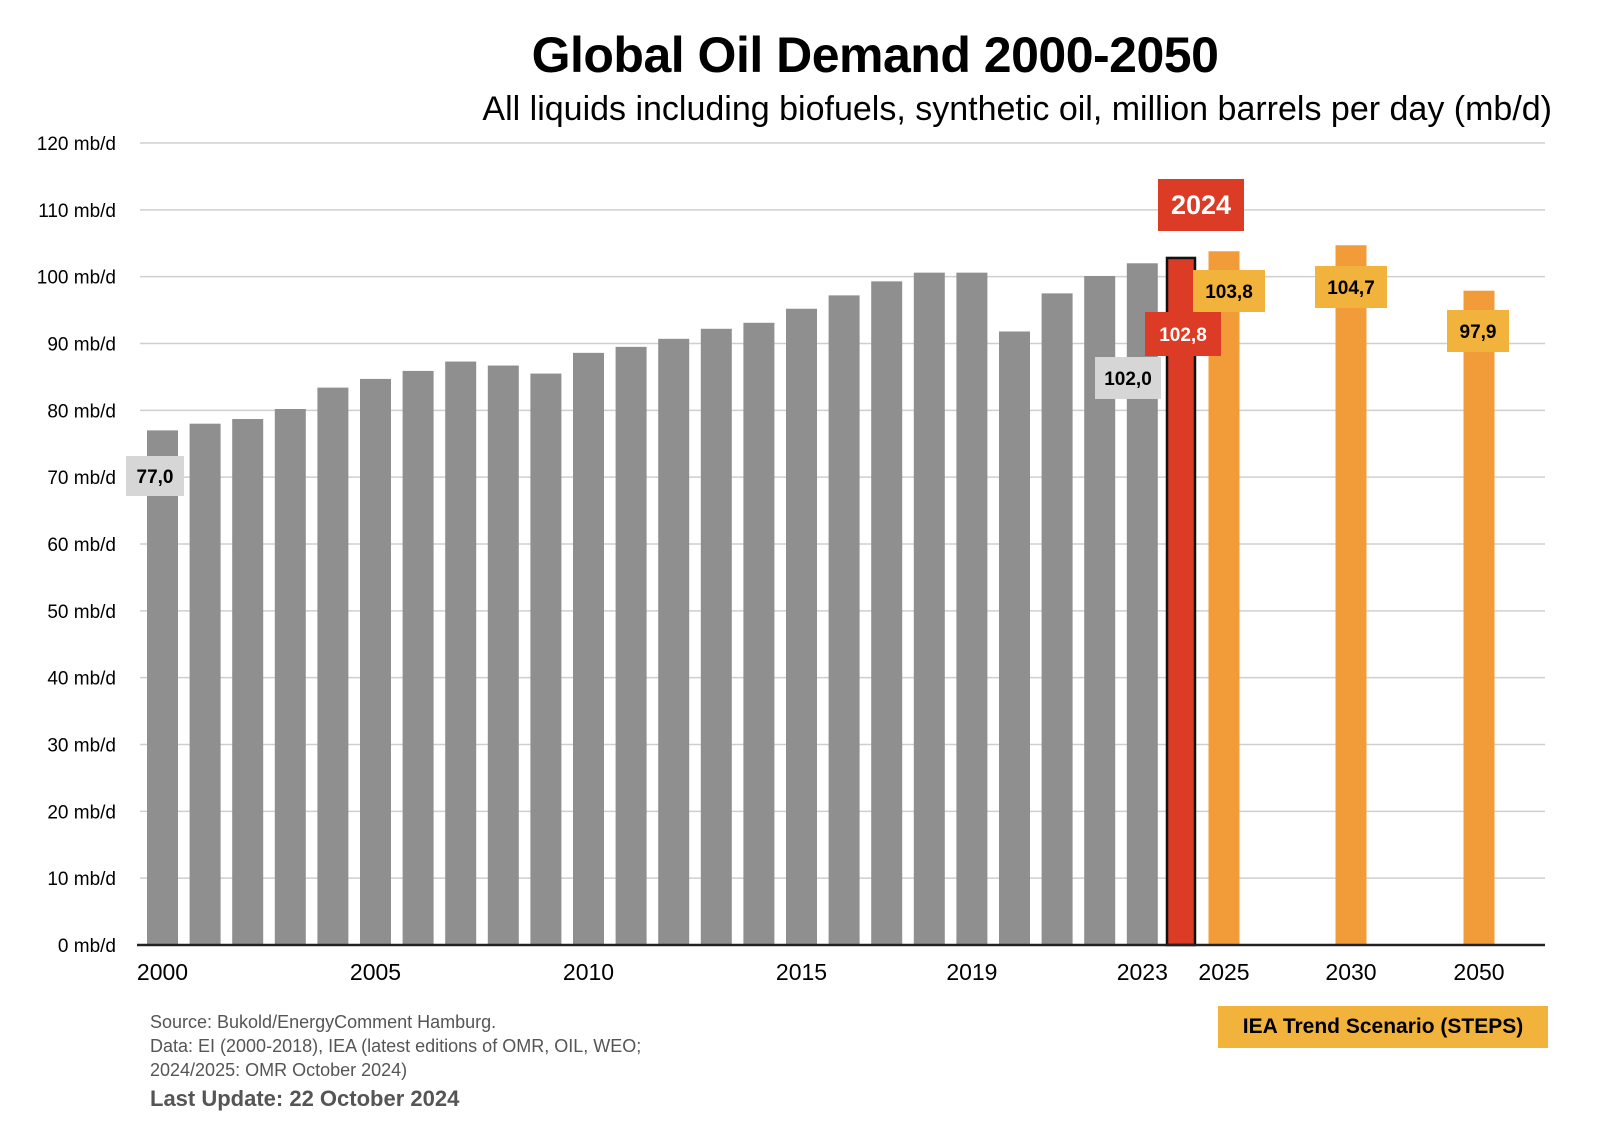 Image resolution: width=1600 pixels, height=1133 pixels. Describe the element at coordinates (162, 688) in the screenshot. I see `bar-2000` at that location.